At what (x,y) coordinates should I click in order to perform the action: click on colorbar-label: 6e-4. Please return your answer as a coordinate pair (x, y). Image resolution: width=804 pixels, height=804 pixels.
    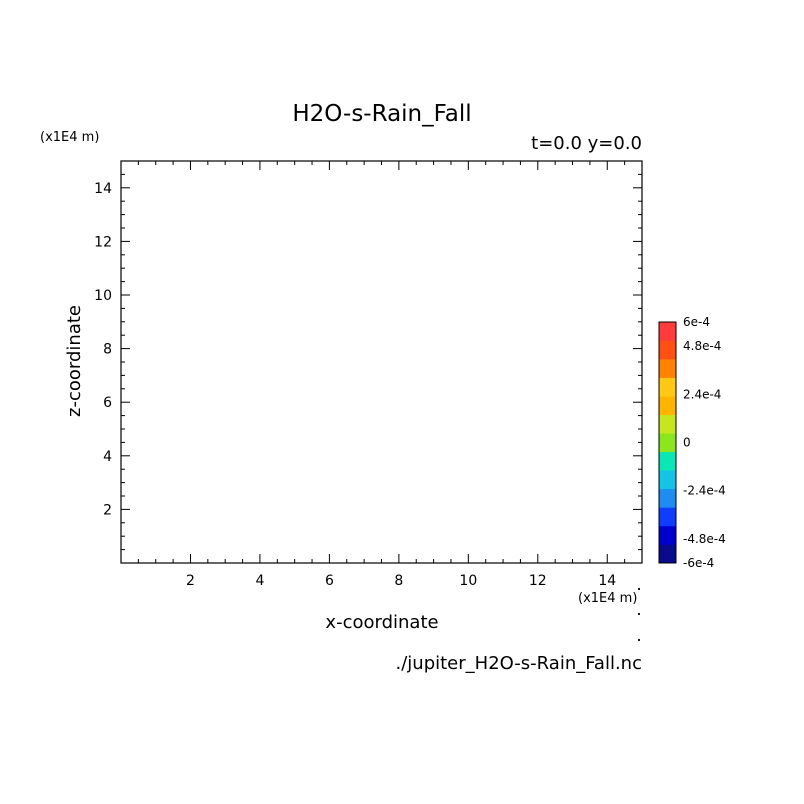
    Looking at the image, I should click on (696, 322).